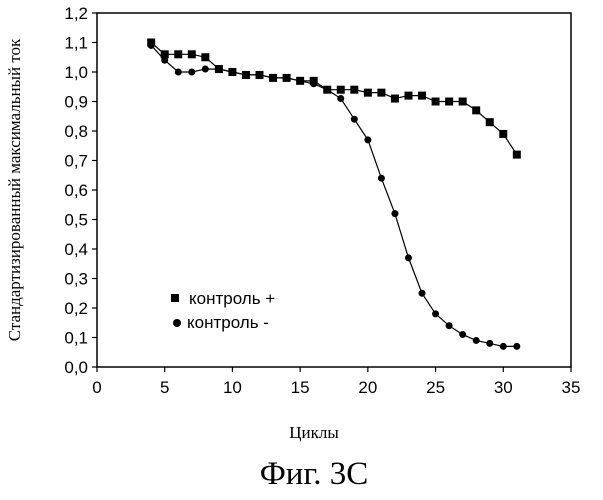  What do you see at coordinates (300, 387) in the screenshot?
I see `x-tick-label: 15` at bounding box center [300, 387].